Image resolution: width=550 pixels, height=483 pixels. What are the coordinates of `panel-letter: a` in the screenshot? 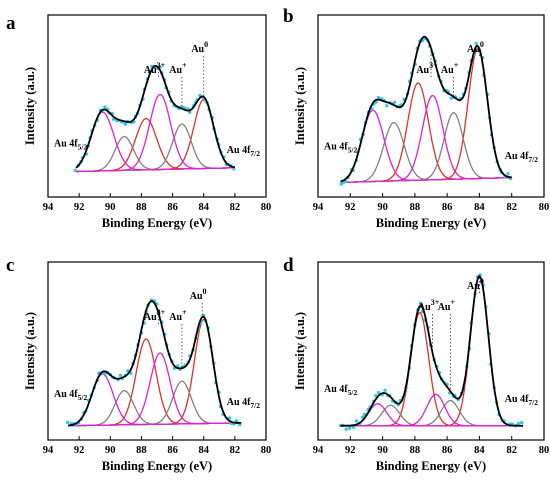 It's located at (11, 23).